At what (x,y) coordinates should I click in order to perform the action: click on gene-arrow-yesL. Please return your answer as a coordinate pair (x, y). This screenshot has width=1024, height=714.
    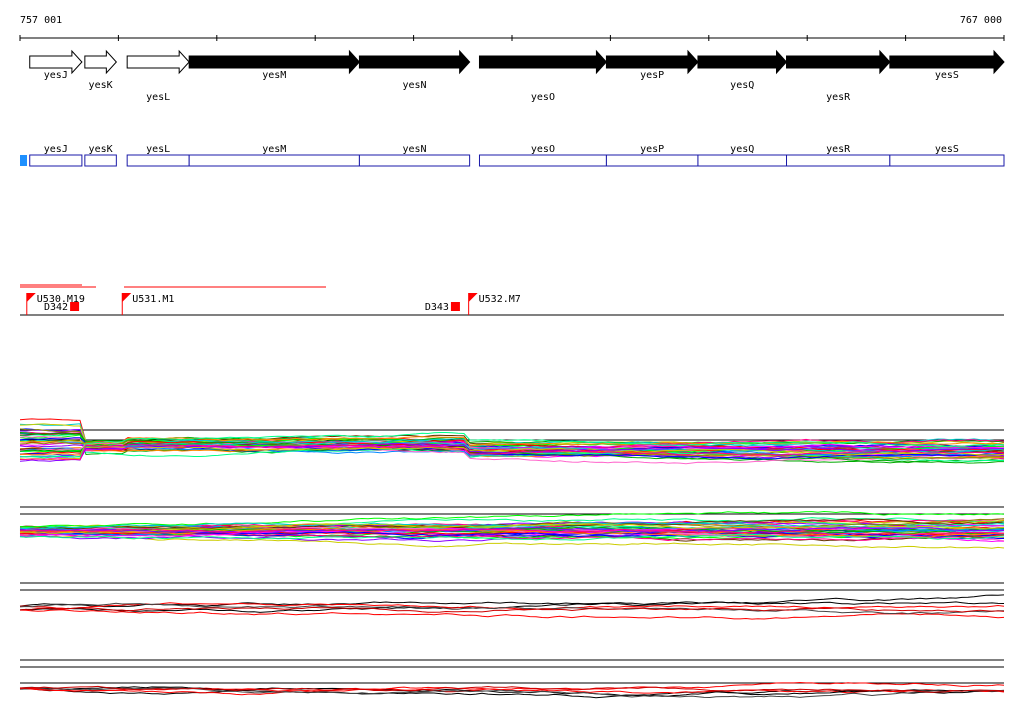
    Looking at the image, I should click on (158, 62).